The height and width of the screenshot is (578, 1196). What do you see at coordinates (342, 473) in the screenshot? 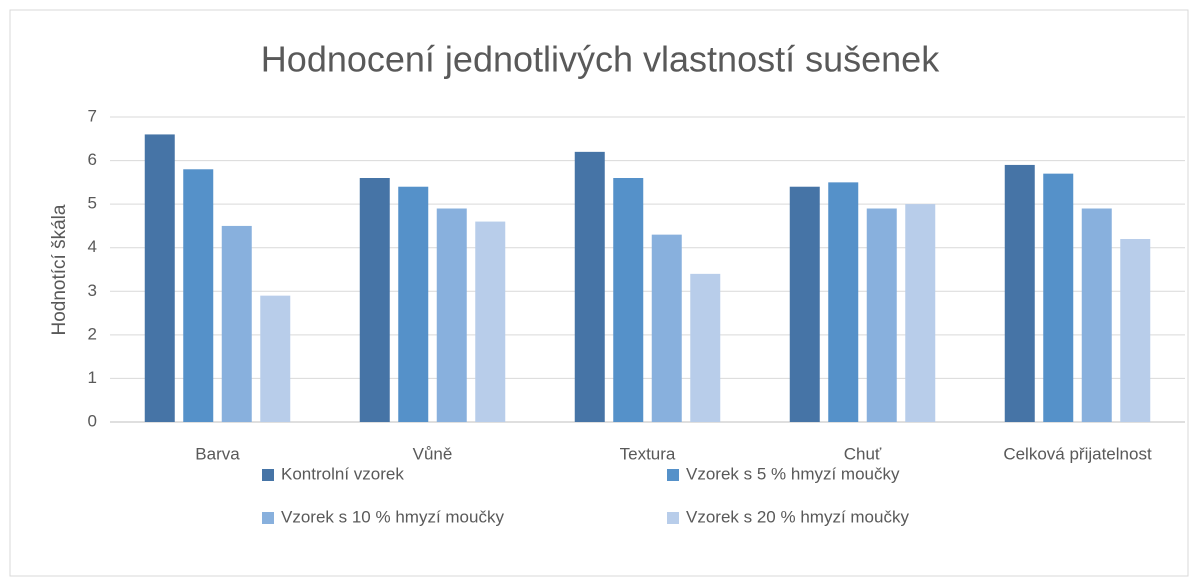
I see `legend-label: Kontrolní vzorek` at bounding box center [342, 473].